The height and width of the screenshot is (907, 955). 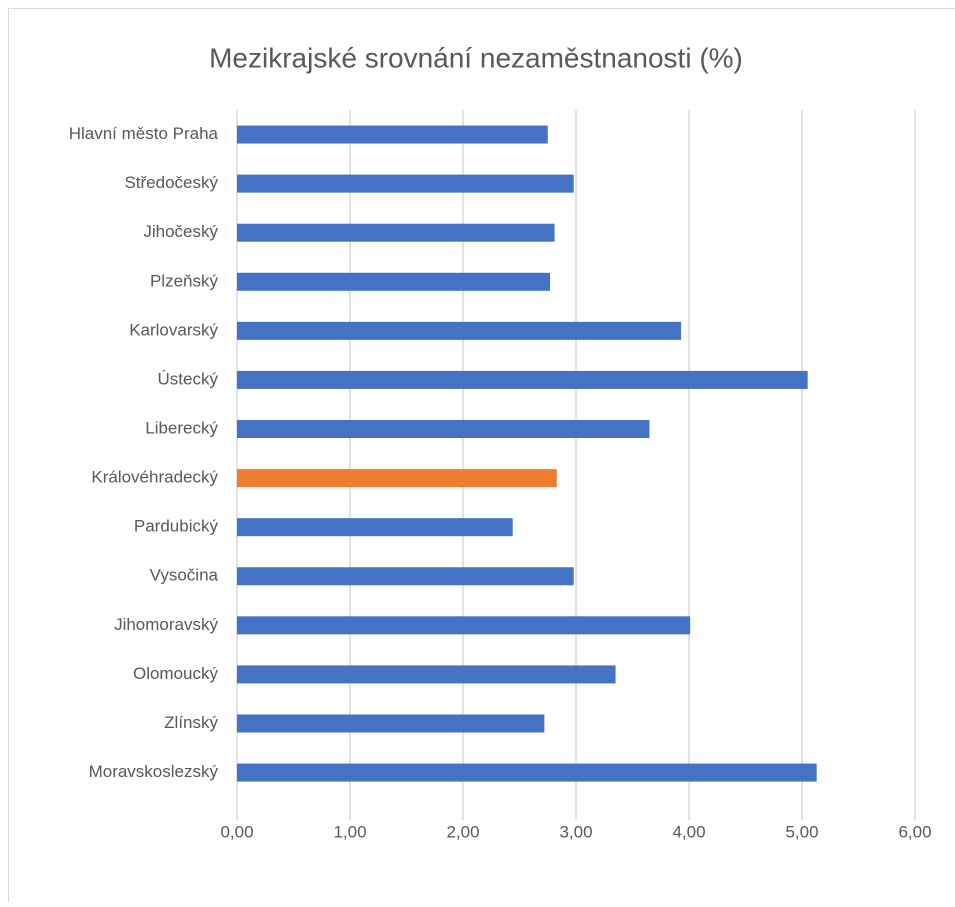 I want to click on x-tick-label: 1,00, so click(x=349, y=831).